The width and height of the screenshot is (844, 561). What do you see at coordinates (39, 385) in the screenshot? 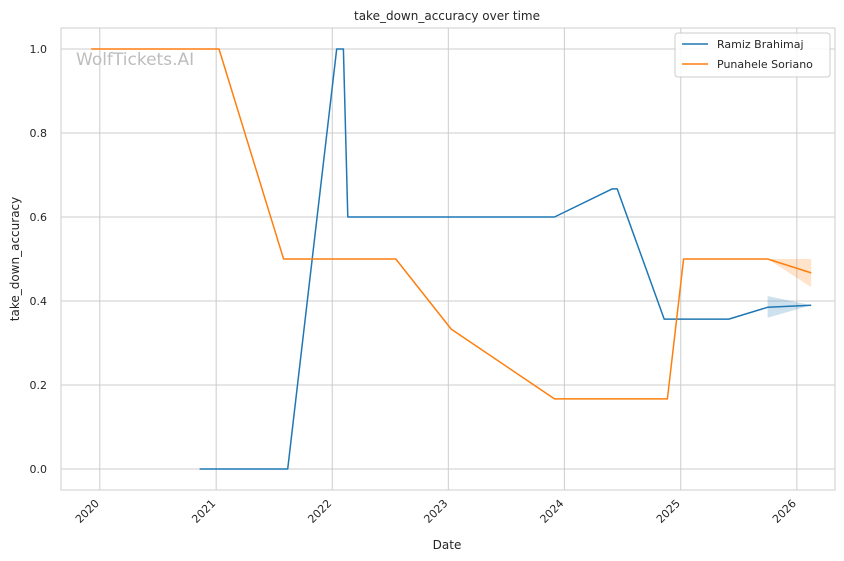
I see `y-tick-label: 0.2` at bounding box center [39, 385].